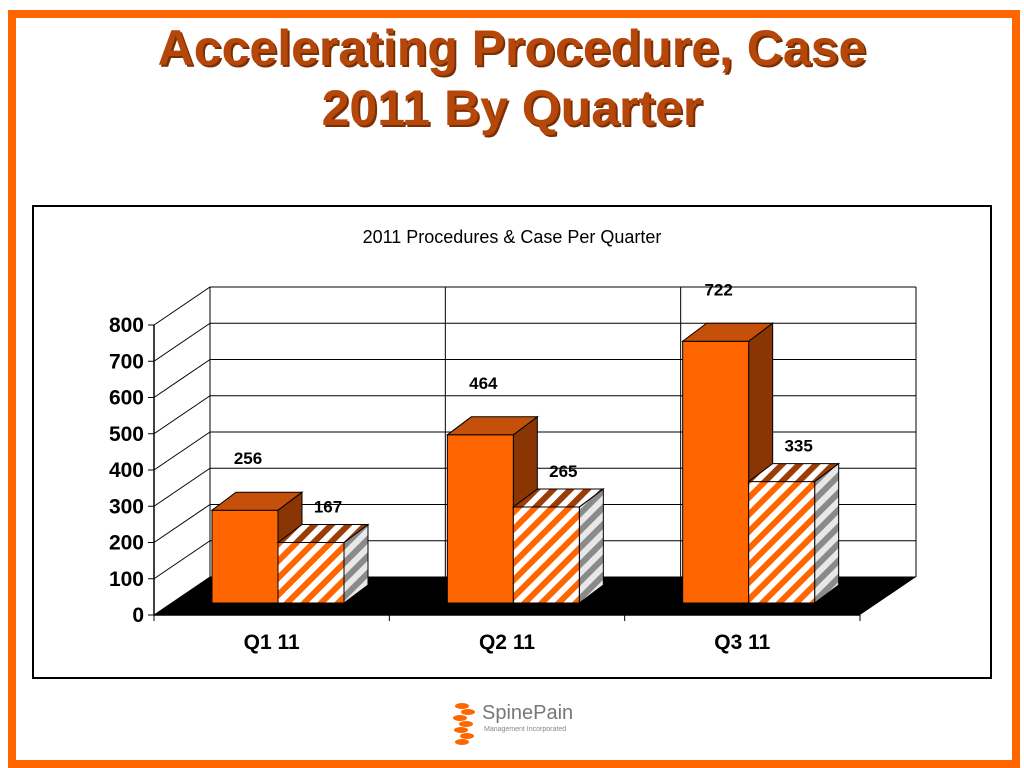  I want to click on data-label: 265, so click(563, 471).